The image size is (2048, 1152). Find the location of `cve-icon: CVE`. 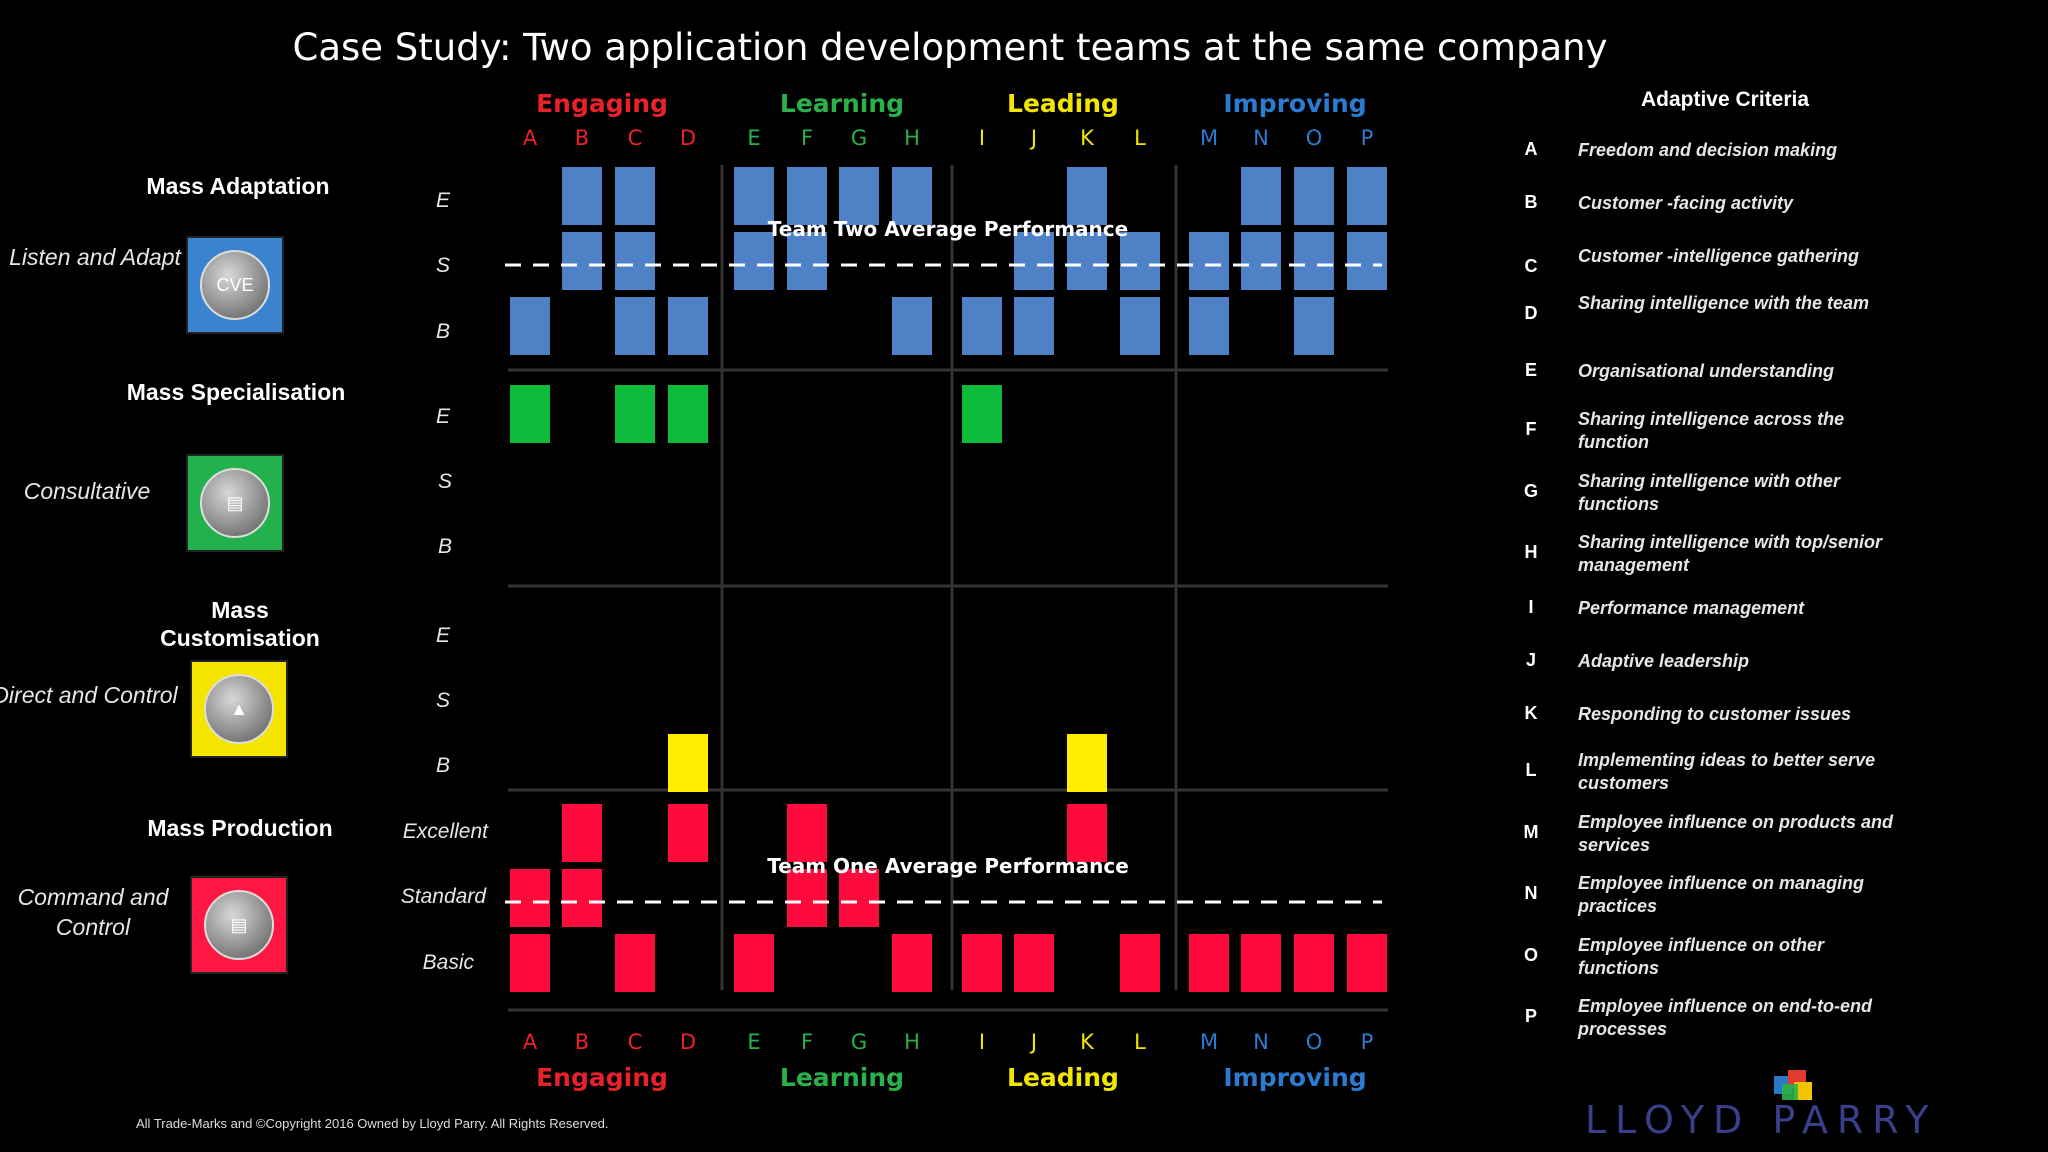

cve-icon: CVE is located at coordinates (235, 285).